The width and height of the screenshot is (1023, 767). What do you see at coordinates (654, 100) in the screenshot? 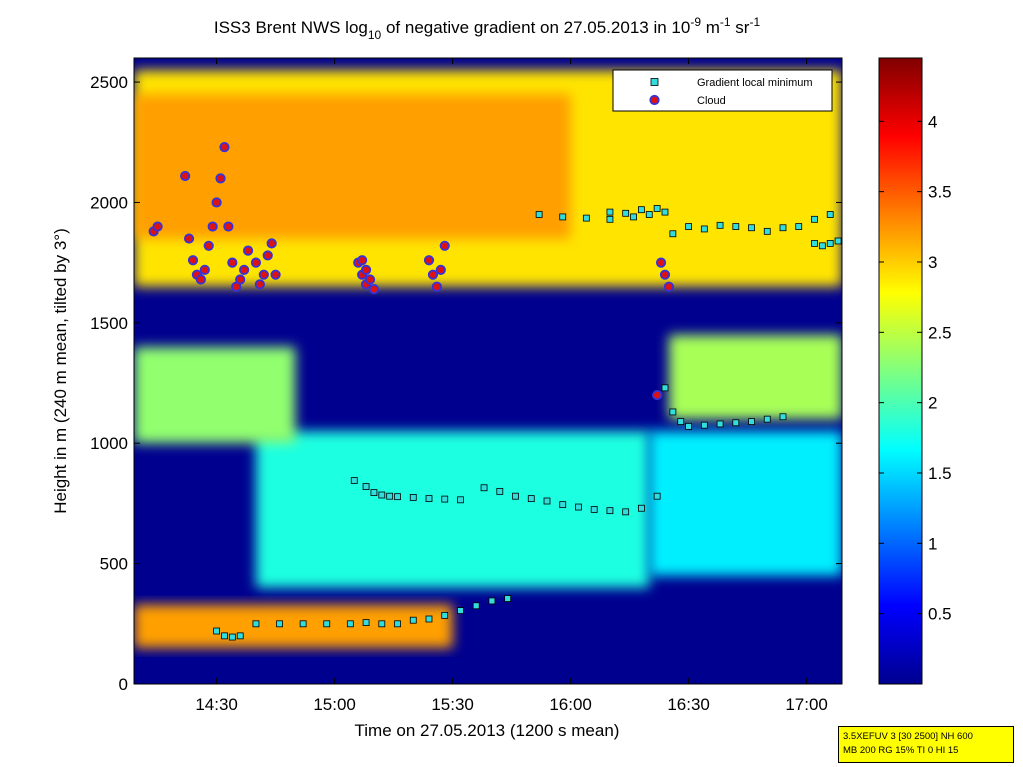
I see `legend-circle-icon` at bounding box center [654, 100].